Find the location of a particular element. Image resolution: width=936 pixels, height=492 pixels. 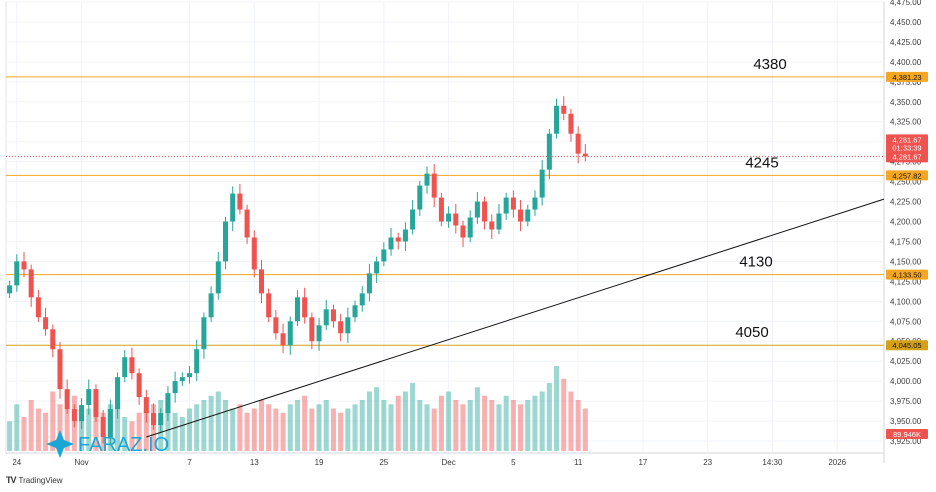

level-label: 4245 is located at coordinates (761, 162).